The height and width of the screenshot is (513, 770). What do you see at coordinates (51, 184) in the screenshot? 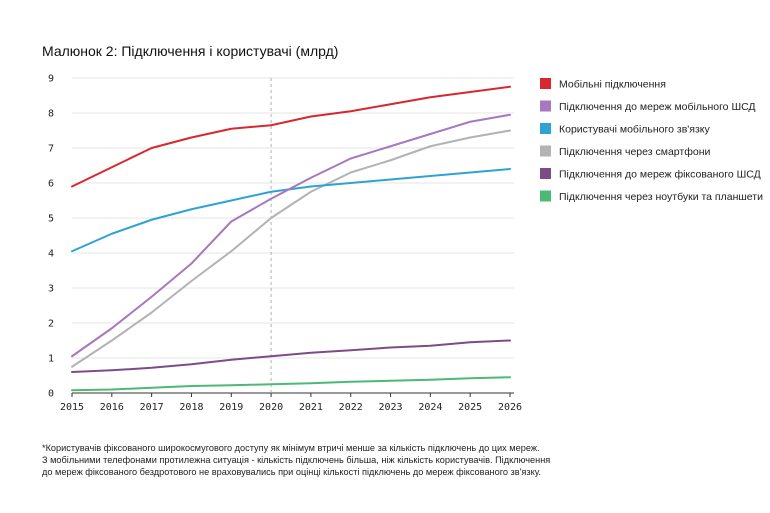
I see `y-tick-label-6: 6` at bounding box center [51, 184].